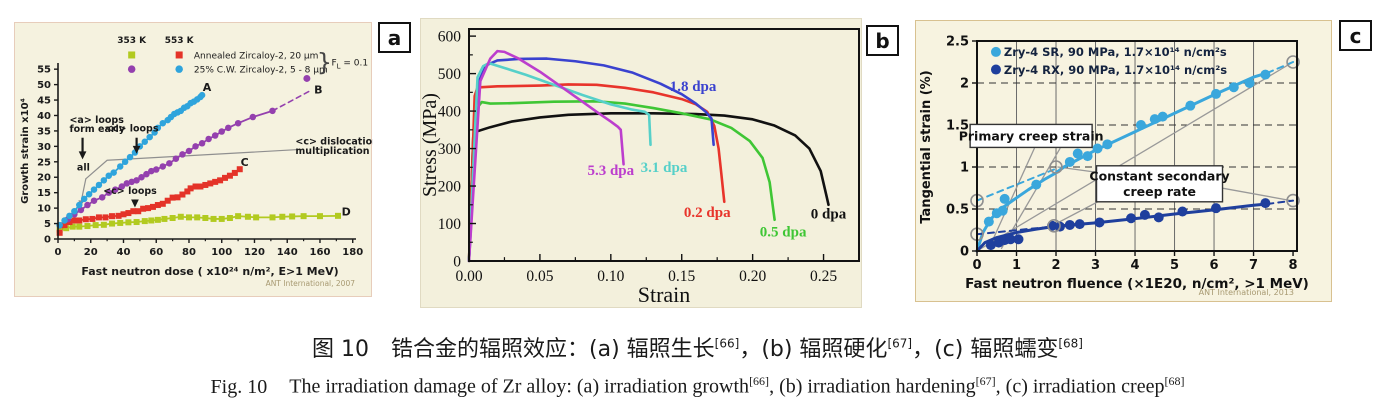  Describe the element at coordinates (957, 126) in the screenshot. I see `svg-text: 1.5` at that location.